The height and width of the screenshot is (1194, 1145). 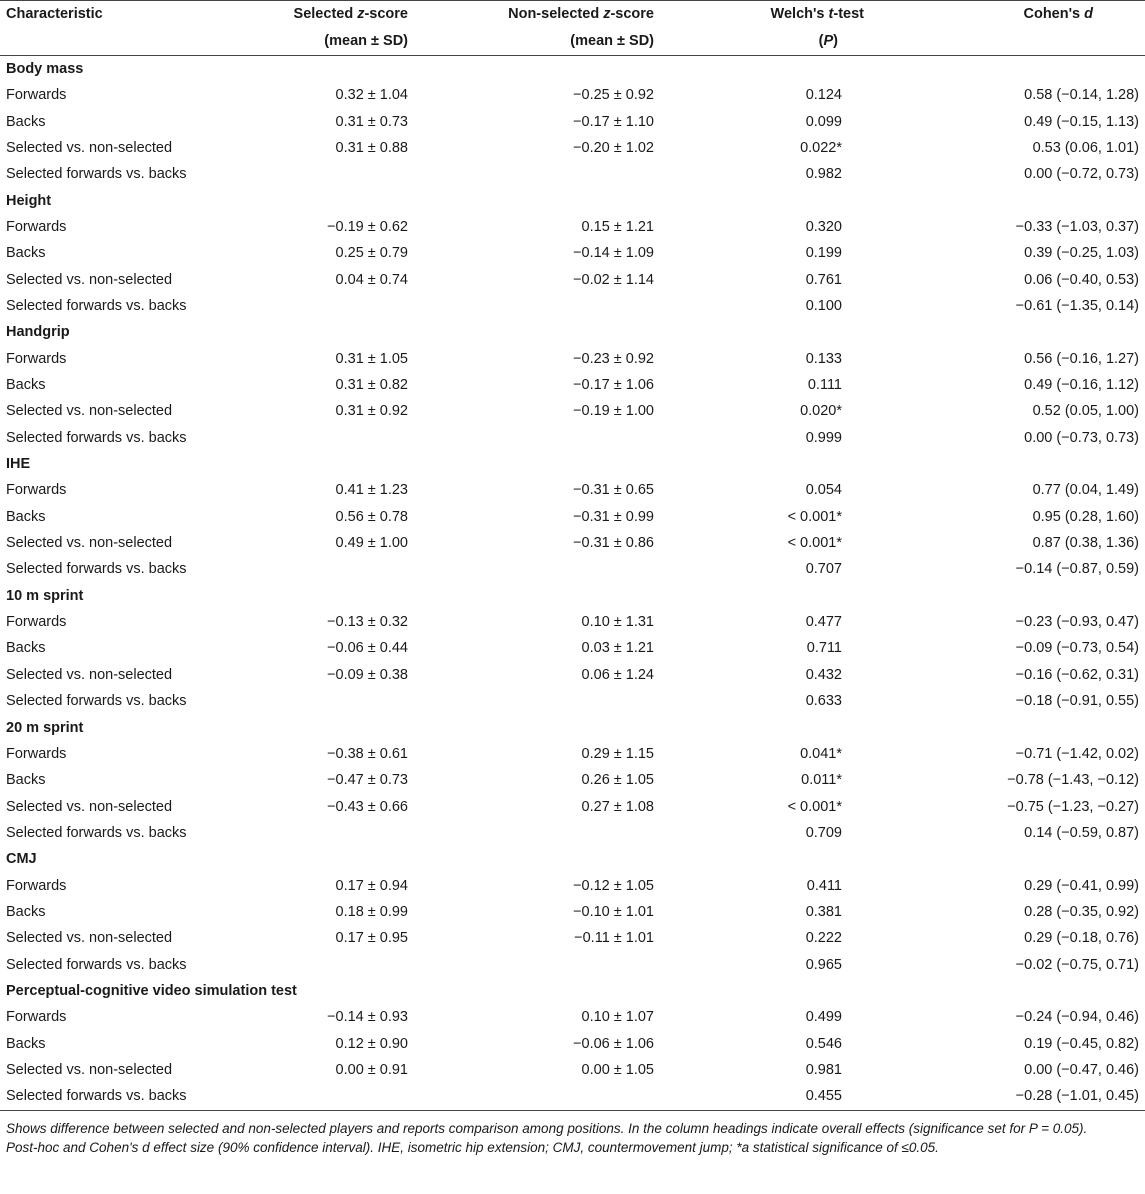 I want to click on welch-p-cell: 0.022*, so click(x=821, y=147).